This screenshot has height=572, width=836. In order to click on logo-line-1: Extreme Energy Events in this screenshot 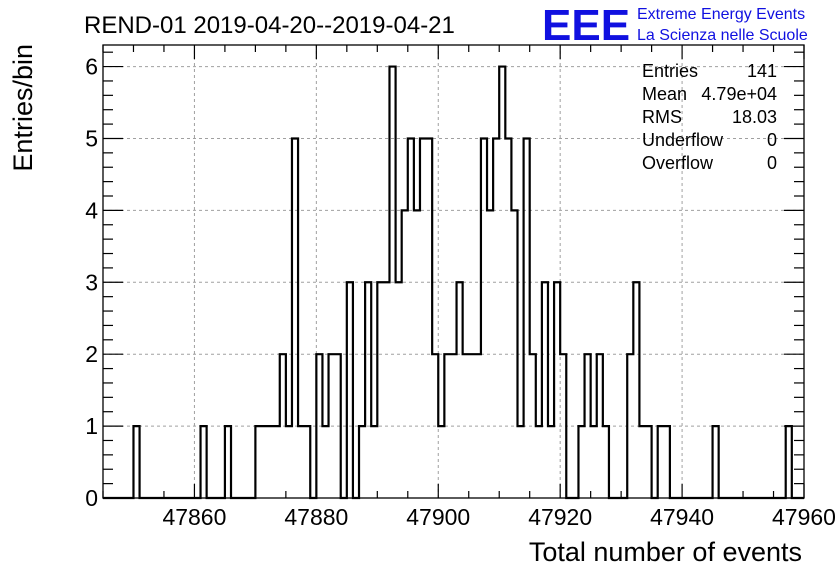, I will do `click(721, 14)`.